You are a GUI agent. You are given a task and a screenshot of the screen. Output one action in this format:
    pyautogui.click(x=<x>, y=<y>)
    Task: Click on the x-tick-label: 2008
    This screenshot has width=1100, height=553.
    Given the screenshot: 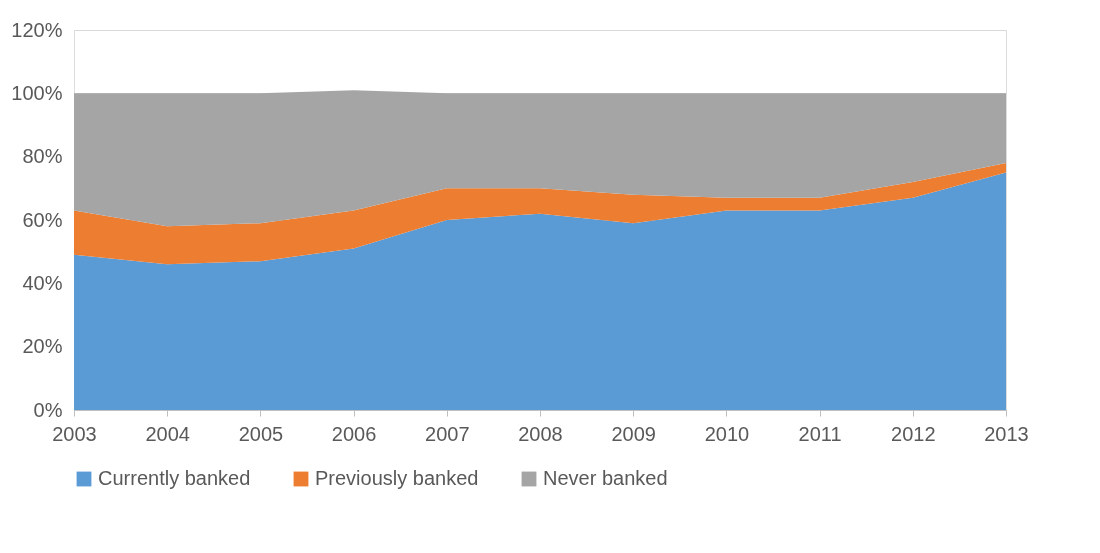 What is the action you would take?
    pyautogui.click(x=540, y=433)
    